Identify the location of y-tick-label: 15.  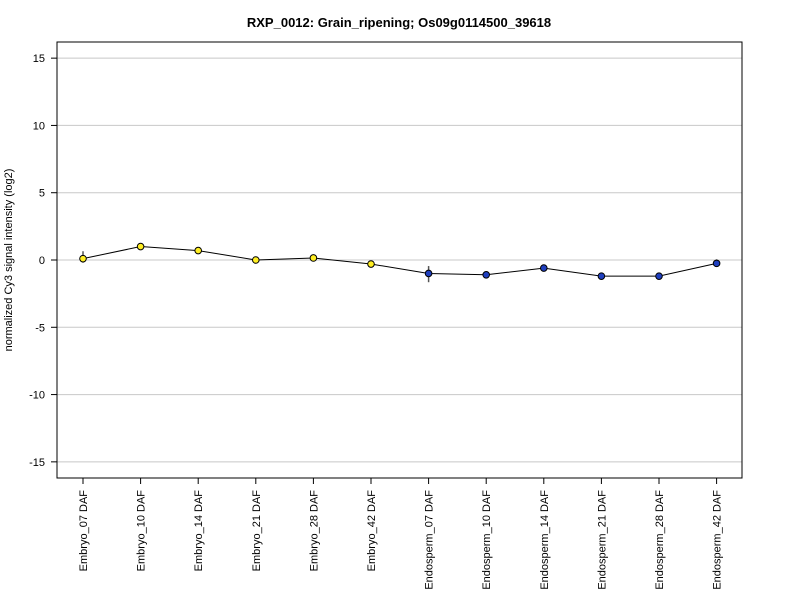
(39, 59).